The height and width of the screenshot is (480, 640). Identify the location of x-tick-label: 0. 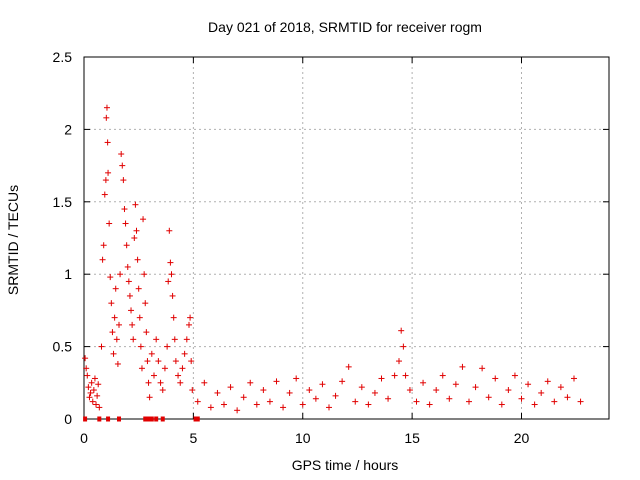
(84, 438).